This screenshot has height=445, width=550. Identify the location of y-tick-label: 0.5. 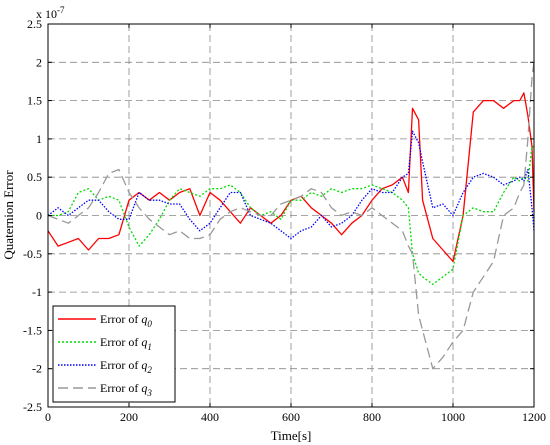
(34, 177).